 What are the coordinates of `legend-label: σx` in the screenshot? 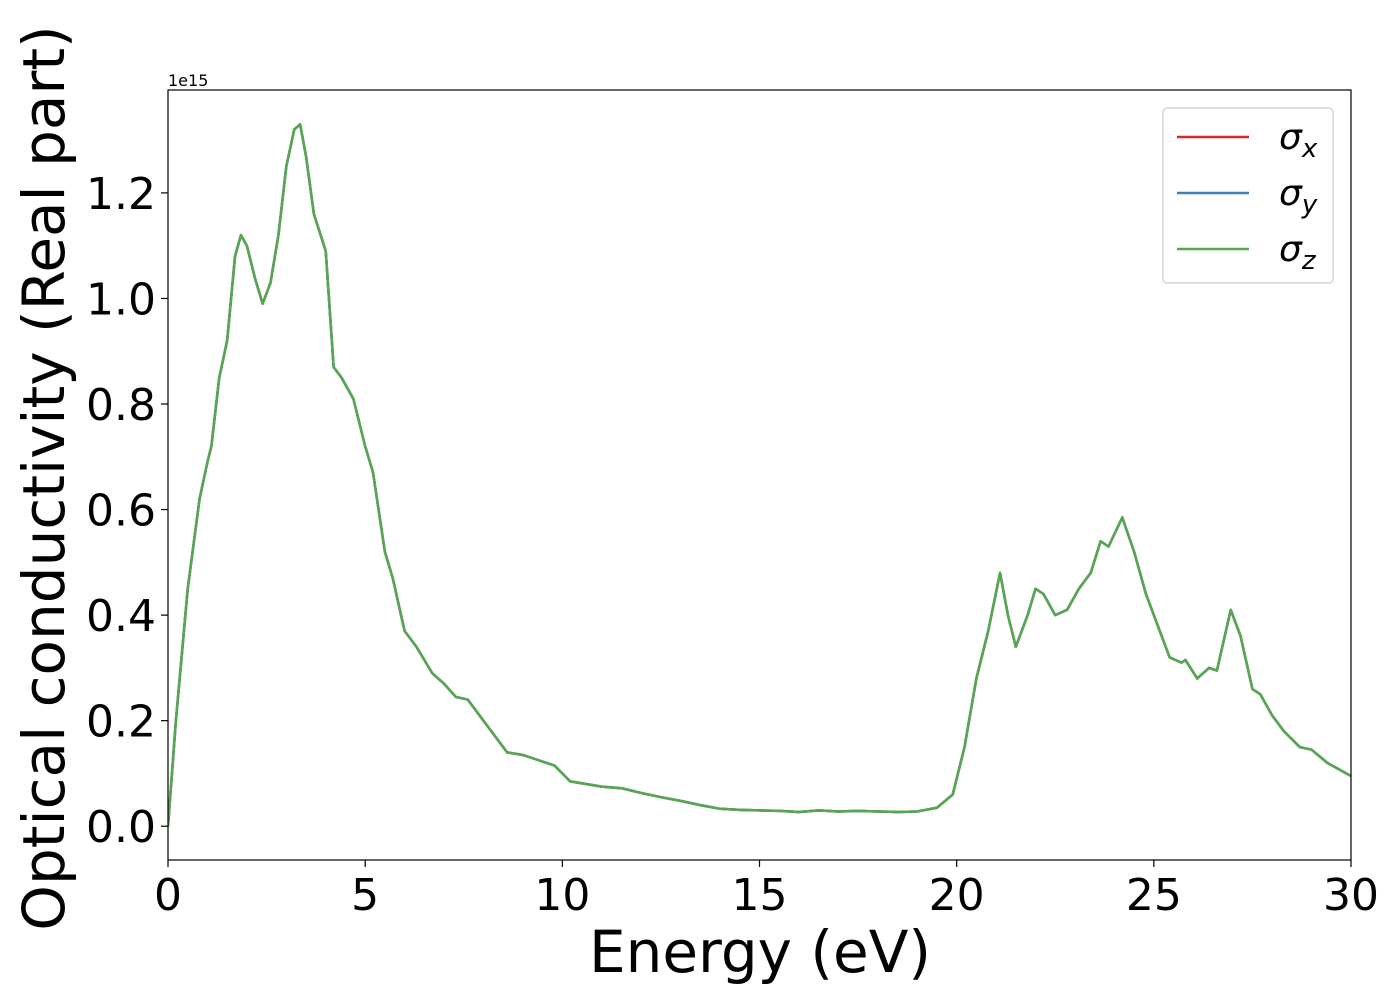 It's located at (1298, 140).